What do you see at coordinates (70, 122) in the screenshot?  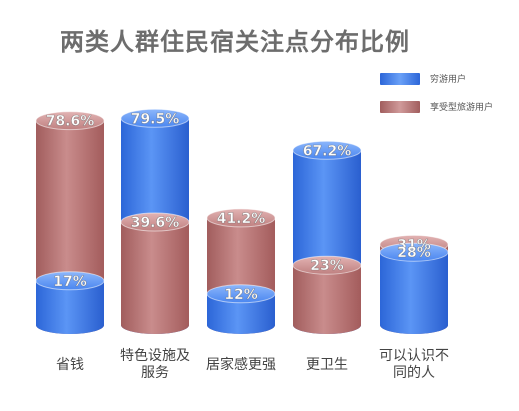 I see `value-label-1-0: 78.6%` at bounding box center [70, 122].